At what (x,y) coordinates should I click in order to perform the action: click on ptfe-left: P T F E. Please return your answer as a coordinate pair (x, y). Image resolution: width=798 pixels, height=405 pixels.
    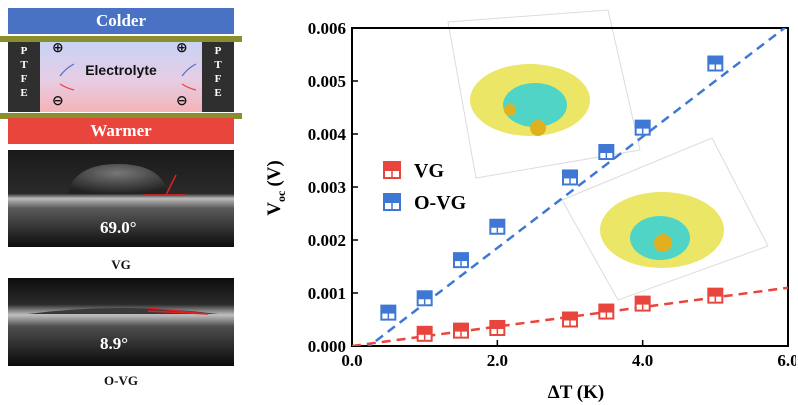
    Looking at the image, I should click on (24, 77).